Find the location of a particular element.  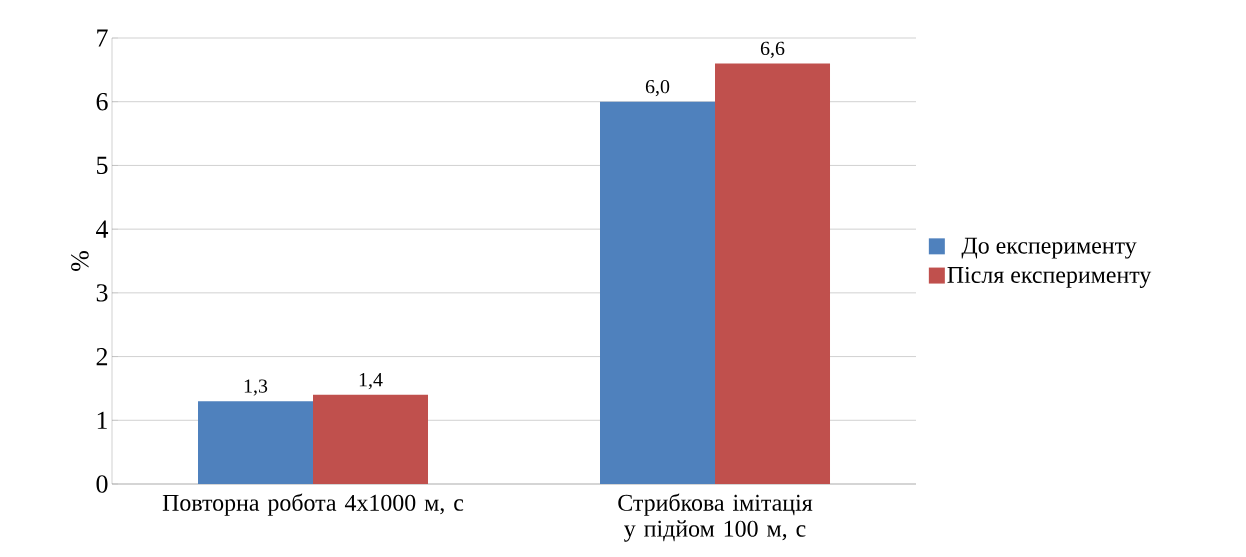

data-label: 6,6 is located at coordinates (772, 49).